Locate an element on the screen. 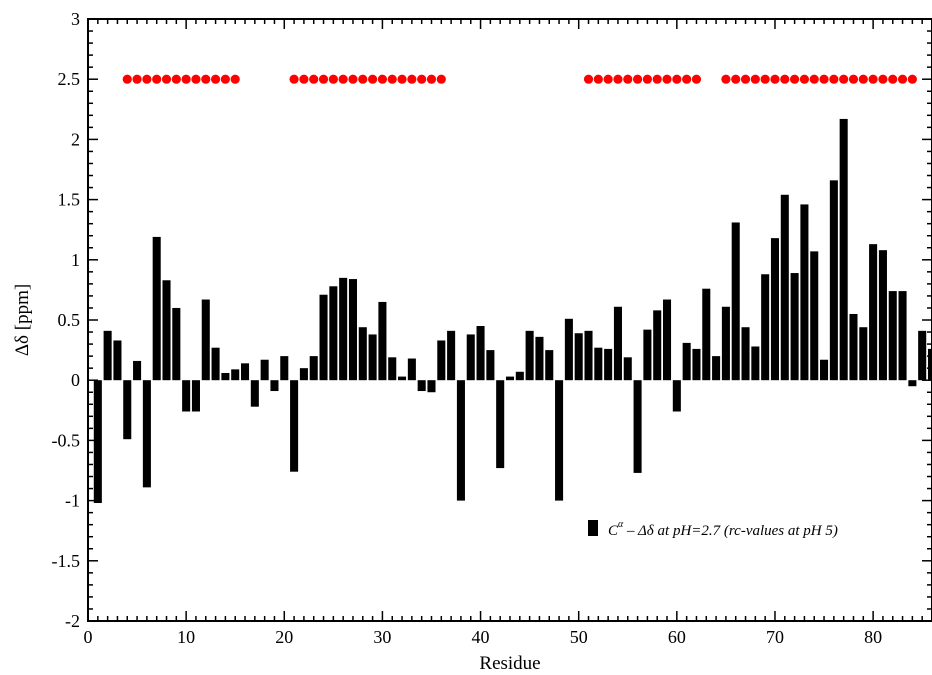  x-tick-label: 60 is located at coordinates (677, 637).